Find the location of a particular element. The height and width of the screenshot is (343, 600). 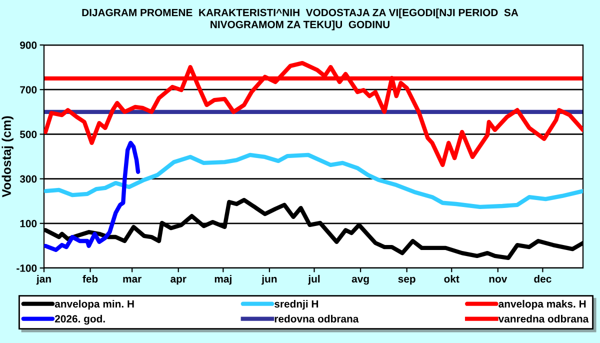

x-tick-label: okt is located at coordinates (452, 278).